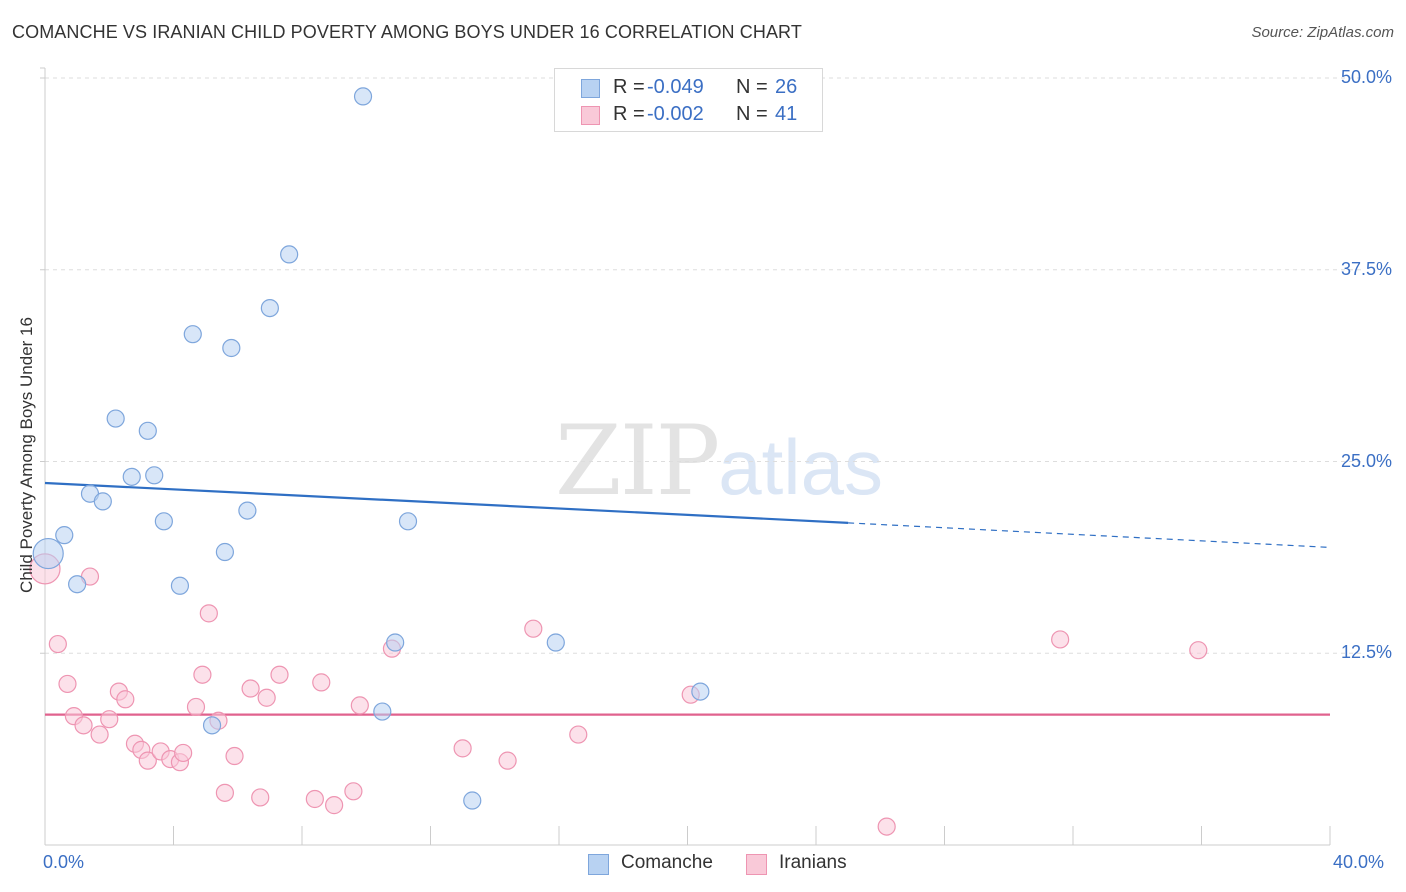  Describe the element at coordinates (800, 467) in the screenshot. I see `watermark-atlas: atlas` at that location.